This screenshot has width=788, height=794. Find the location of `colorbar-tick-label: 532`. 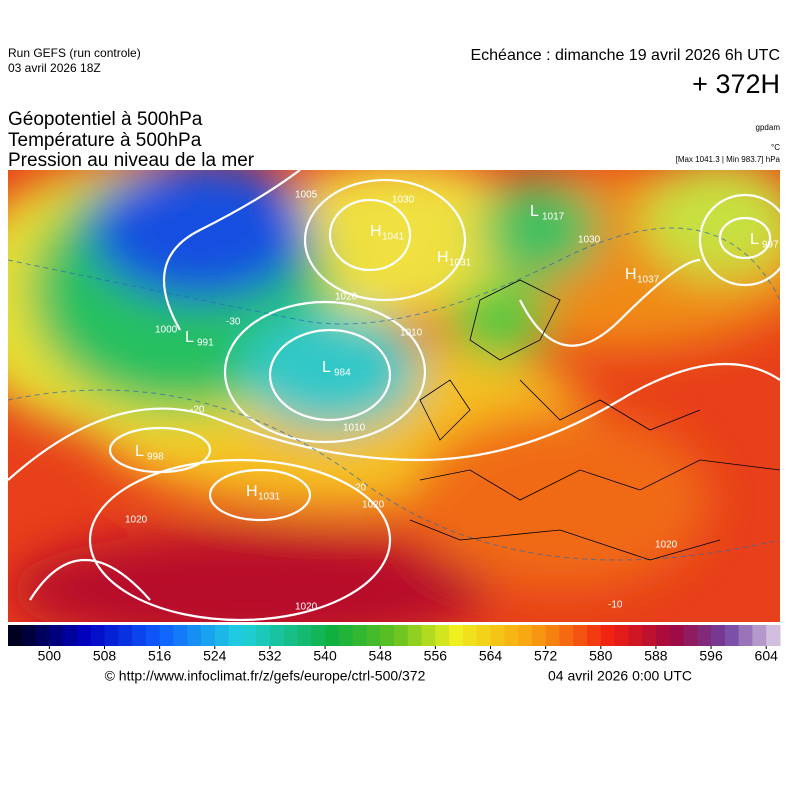

colorbar-tick-label: 532 is located at coordinates (270, 656).